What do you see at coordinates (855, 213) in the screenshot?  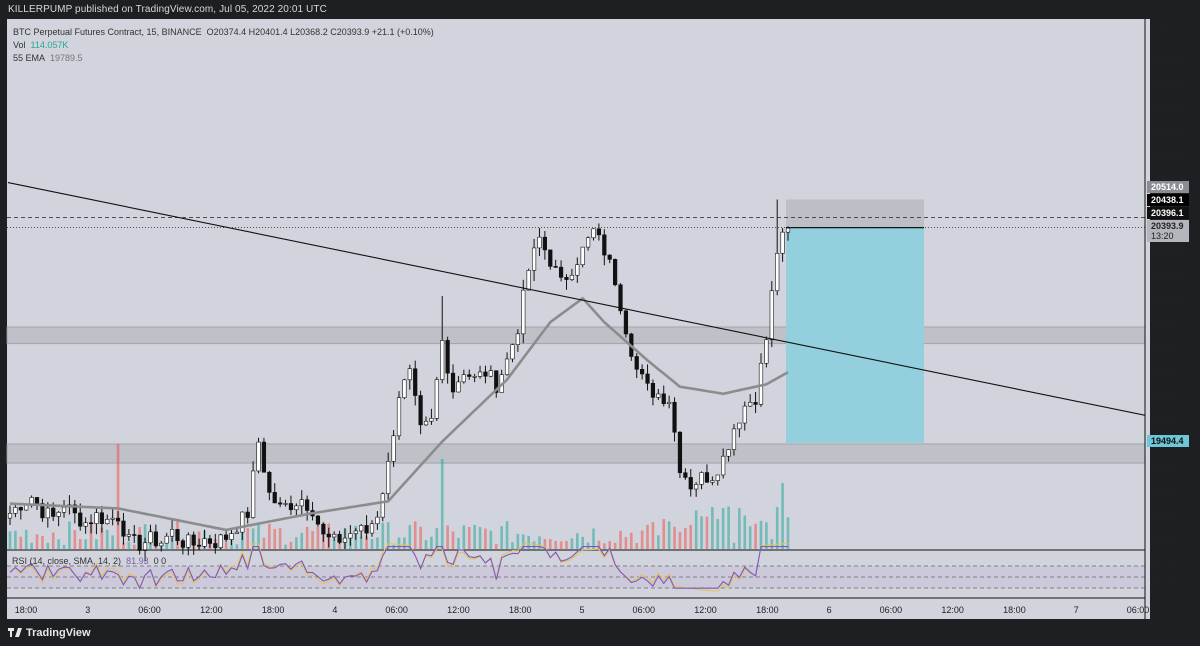 I see `position-stop-area` at bounding box center [855, 213].